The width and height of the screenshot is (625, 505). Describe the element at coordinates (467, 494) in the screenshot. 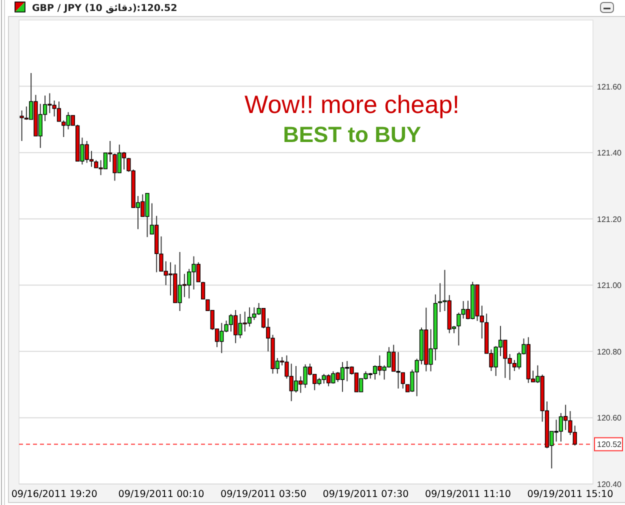

I see `x-tick-label: 09/19/2011 11:10` at that location.